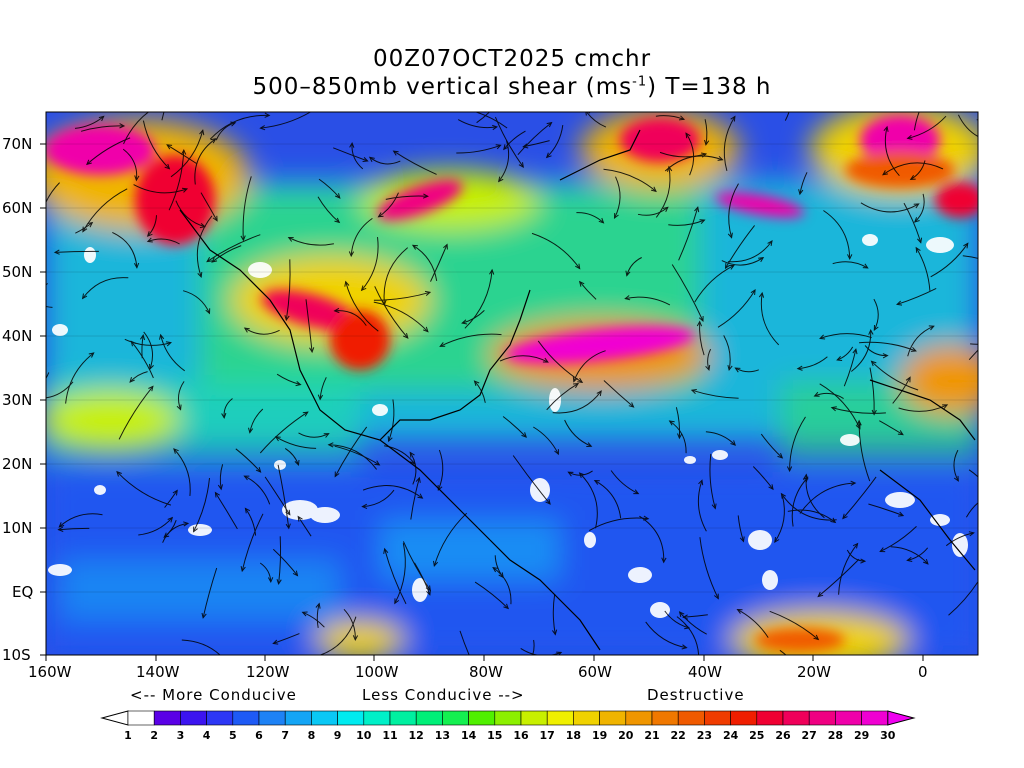  Describe the element at coordinates (17, 400) in the screenshot. I see `y-tick-30n: 30N` at that location.